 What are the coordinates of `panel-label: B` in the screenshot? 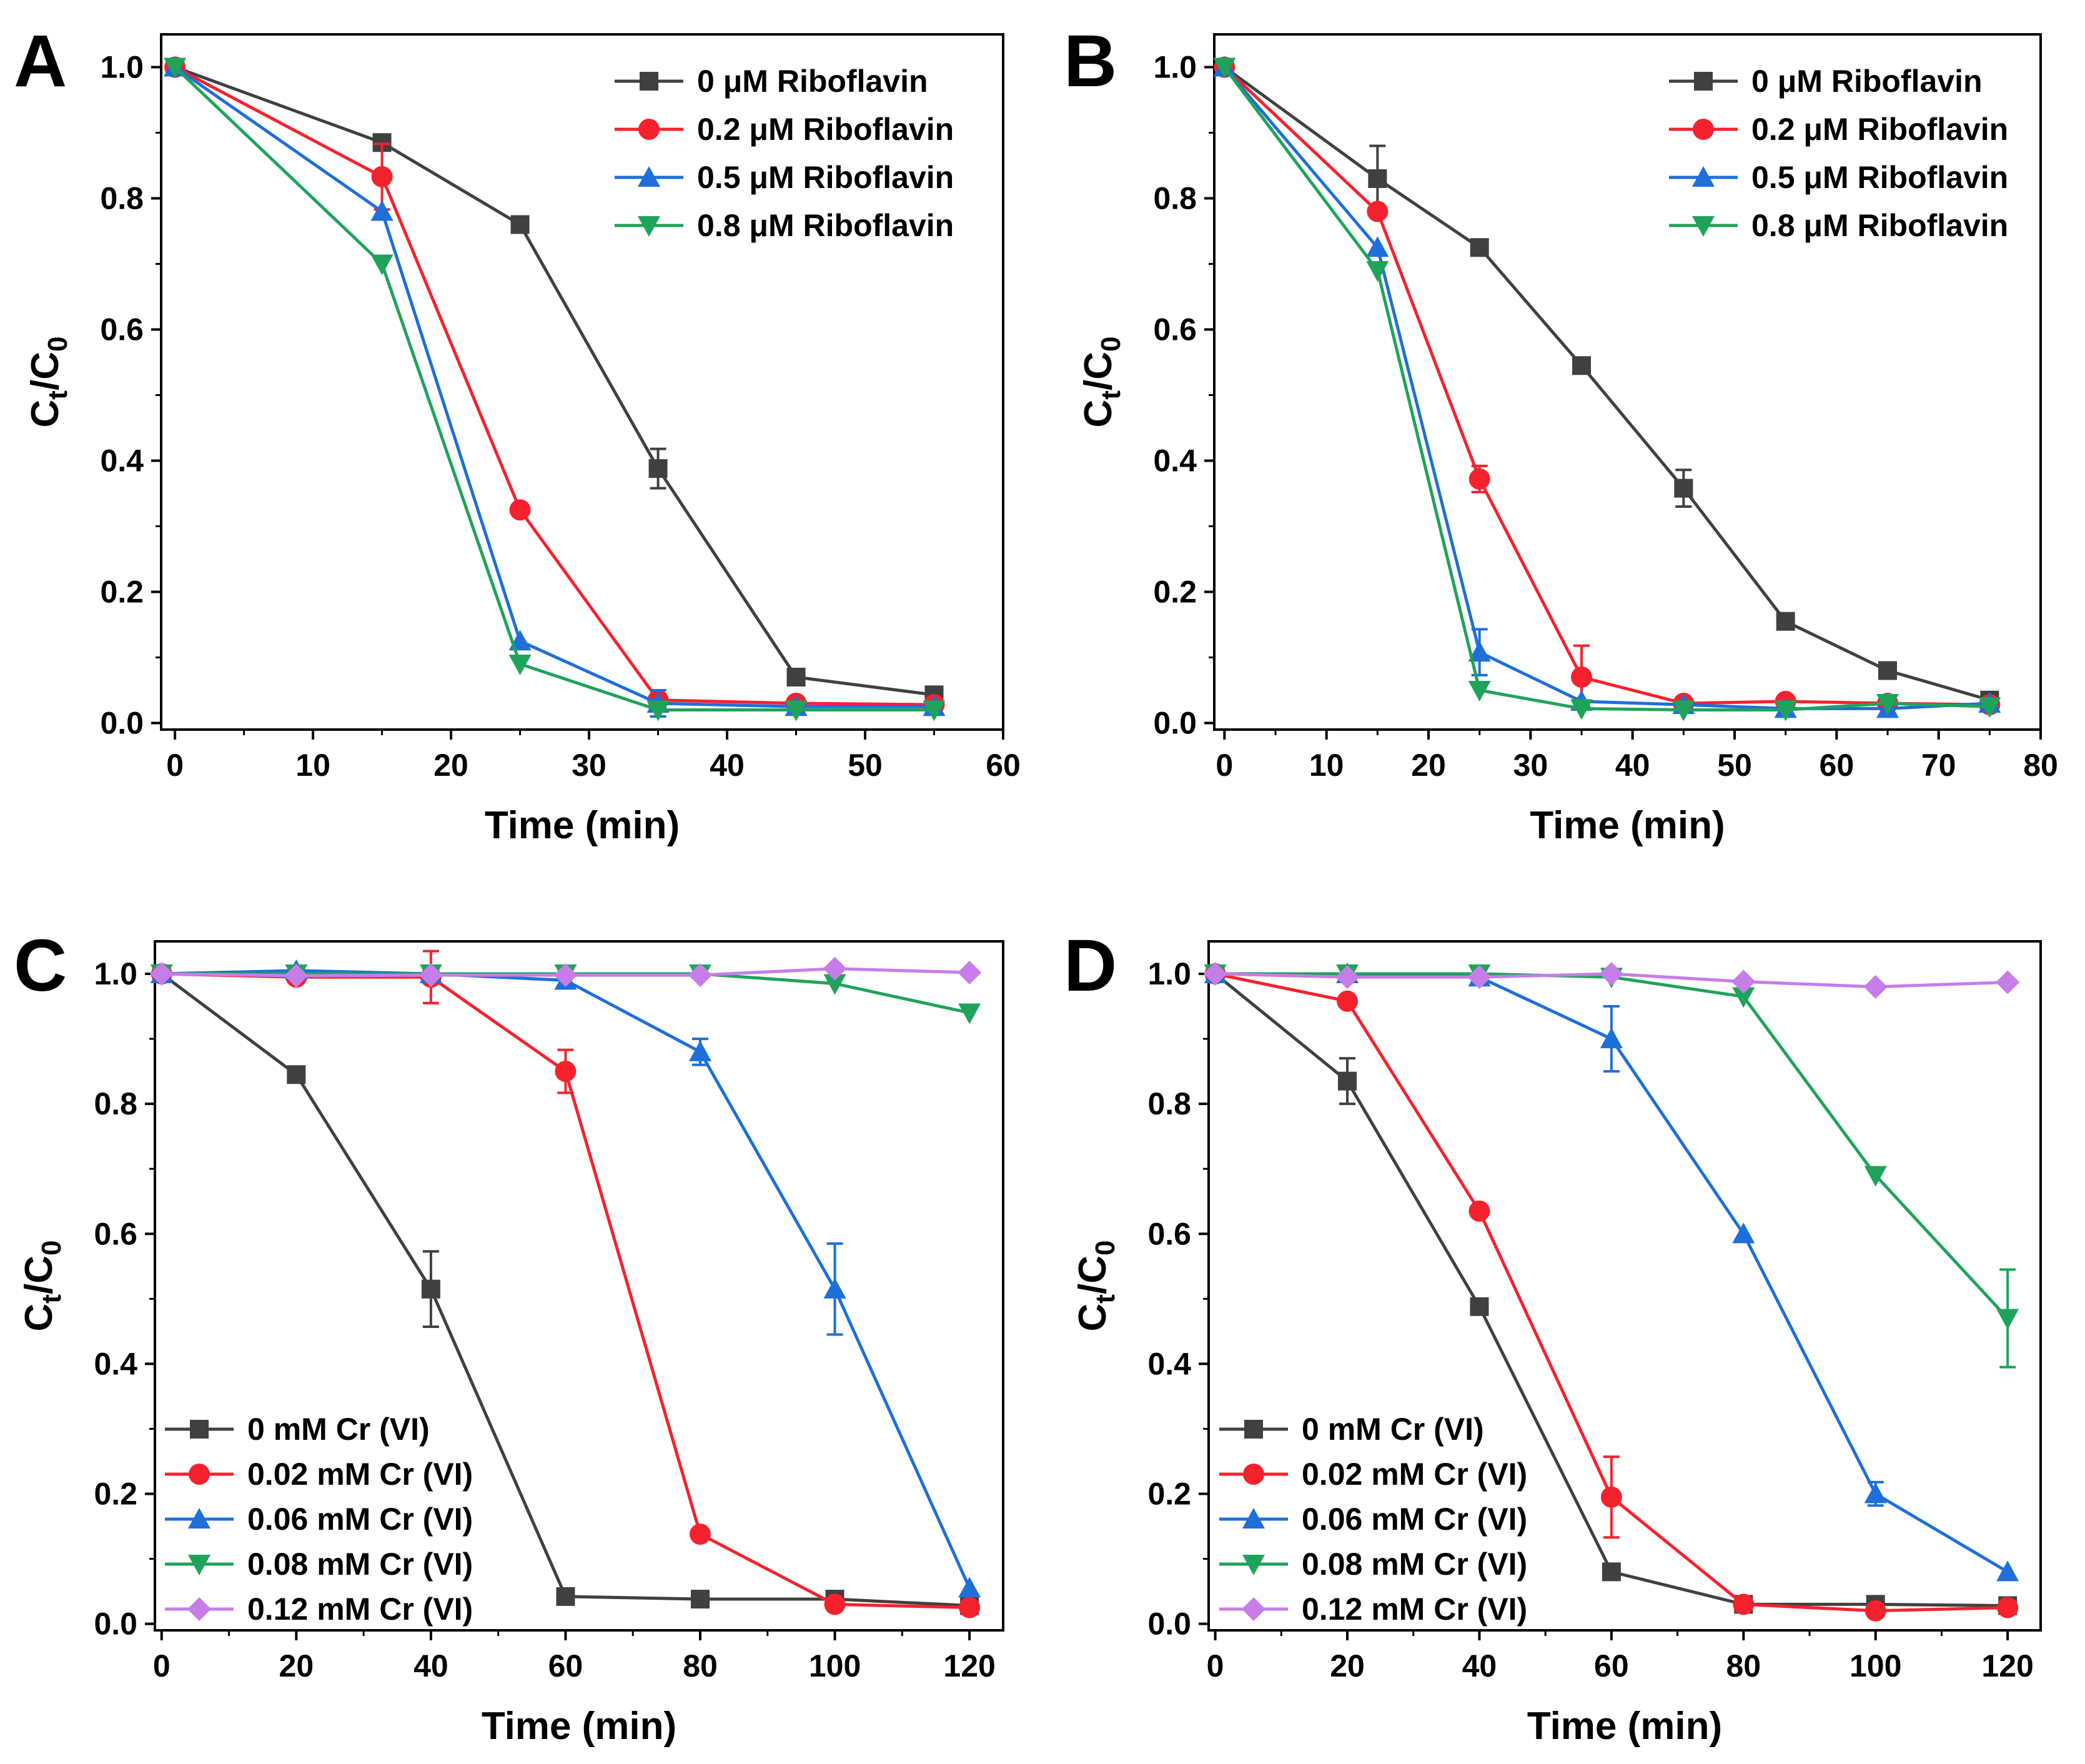 It's located at (1090, 61).